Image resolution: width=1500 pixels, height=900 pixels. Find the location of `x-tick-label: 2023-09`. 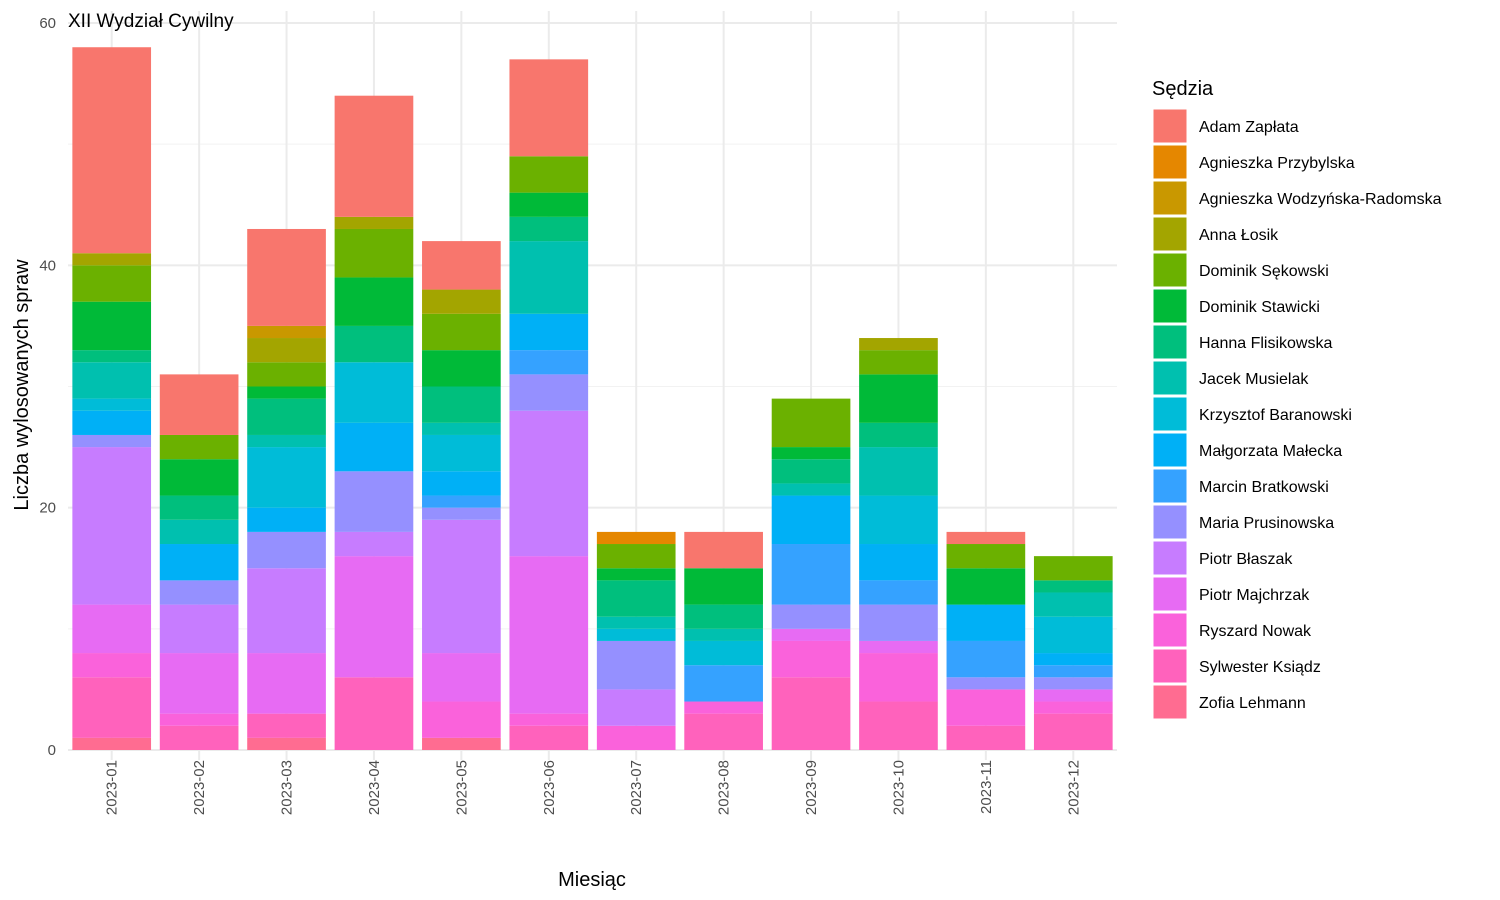

x-tick-label: 2023-09 is located at coordinates (811, 787).